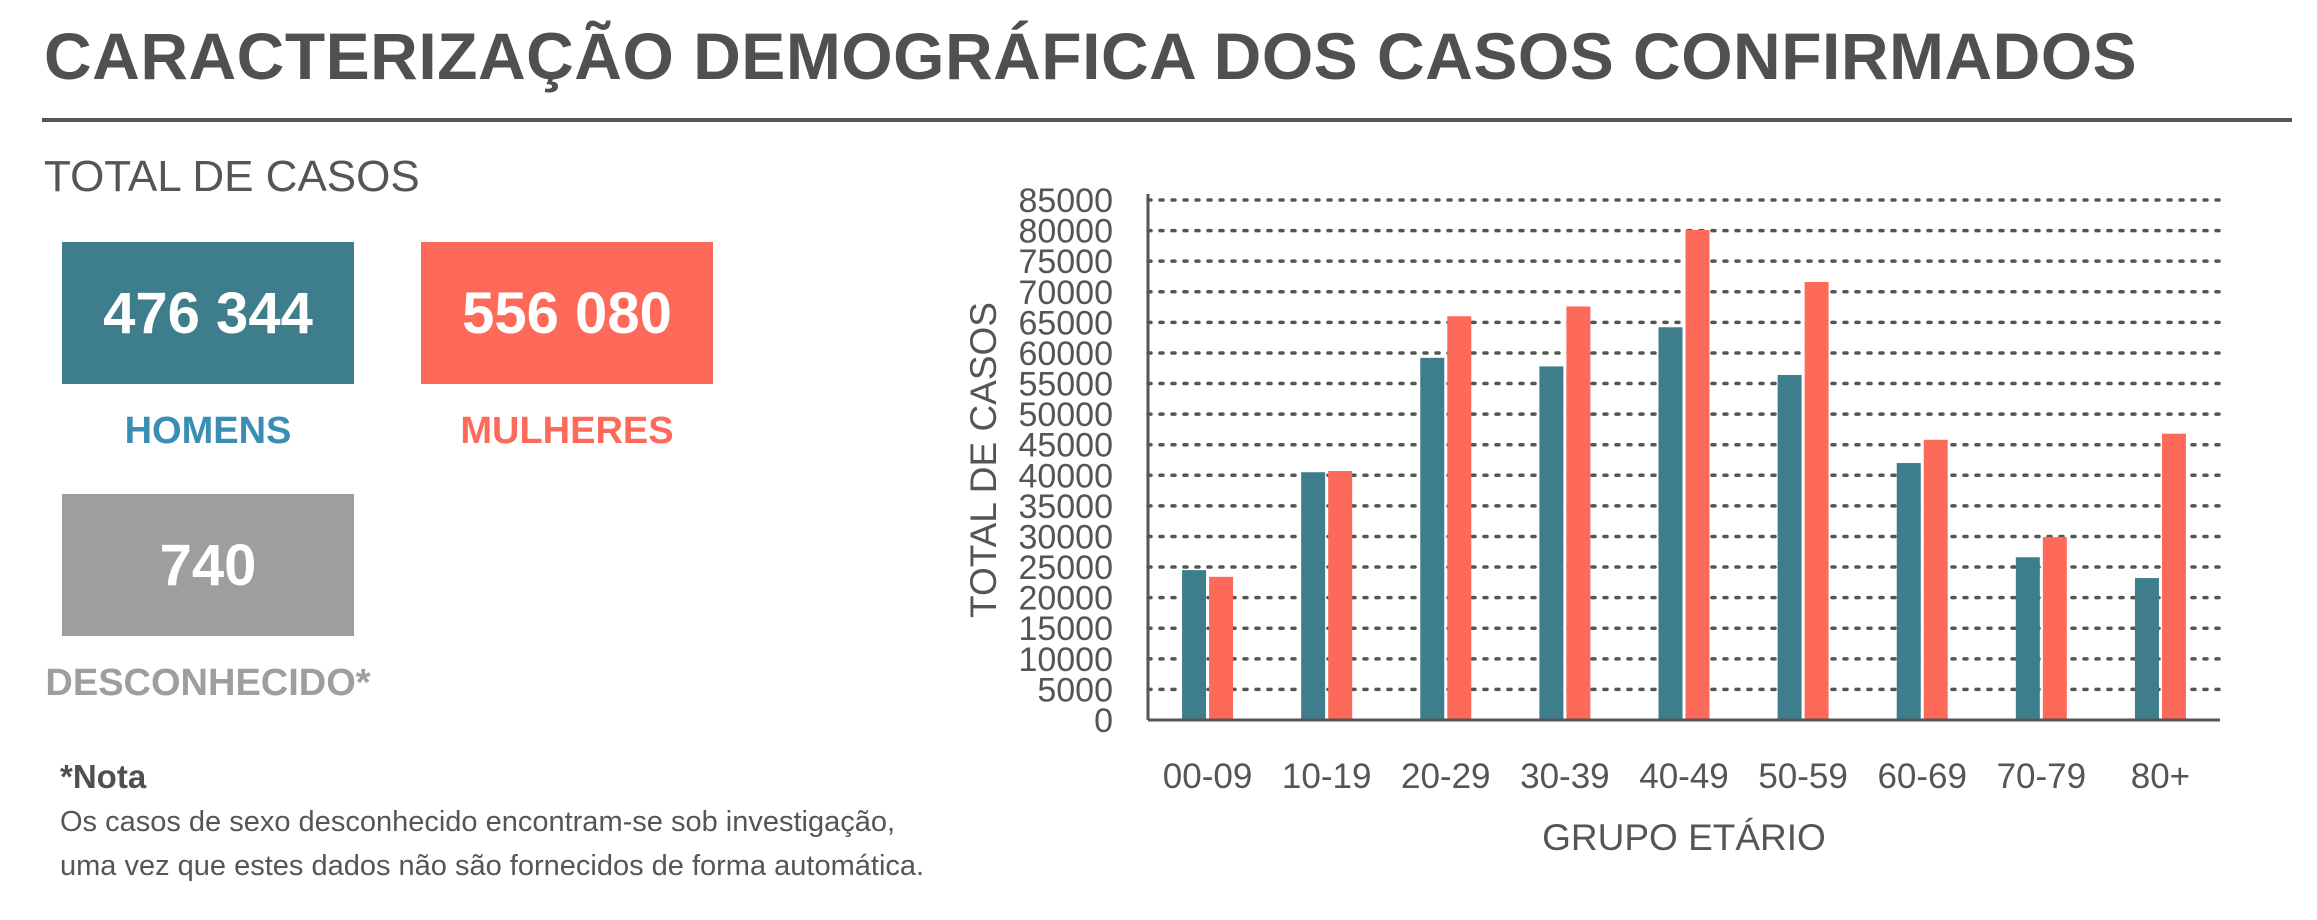  I want to click on y-tick-label: 80000, so click(1065, 232).